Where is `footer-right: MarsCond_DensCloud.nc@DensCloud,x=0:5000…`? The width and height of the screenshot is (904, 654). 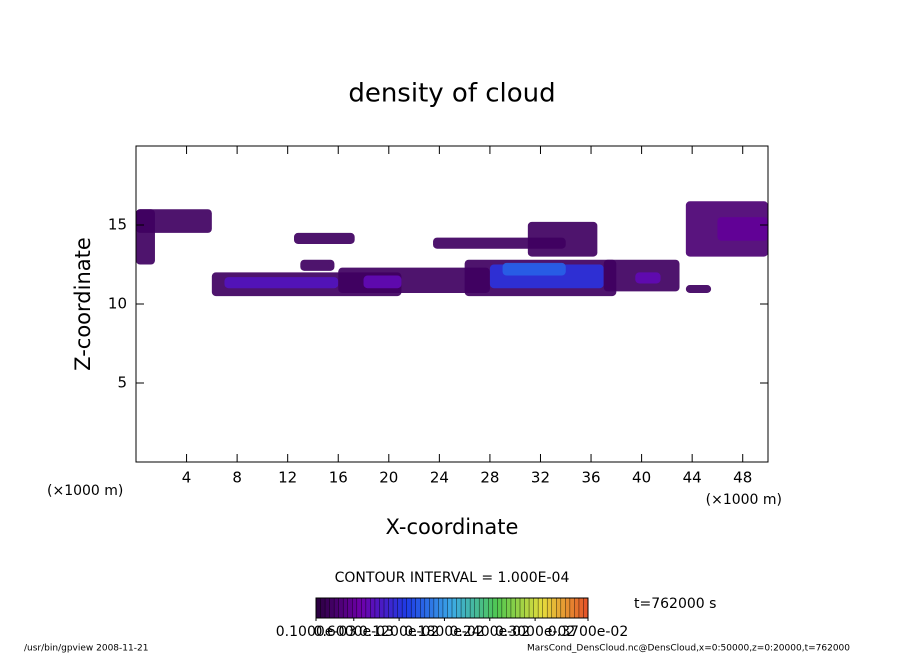 footer-right: MarsCond_DensCloud.nc@DensCloud,x=0:5000… is located at coordinates (688, 649).